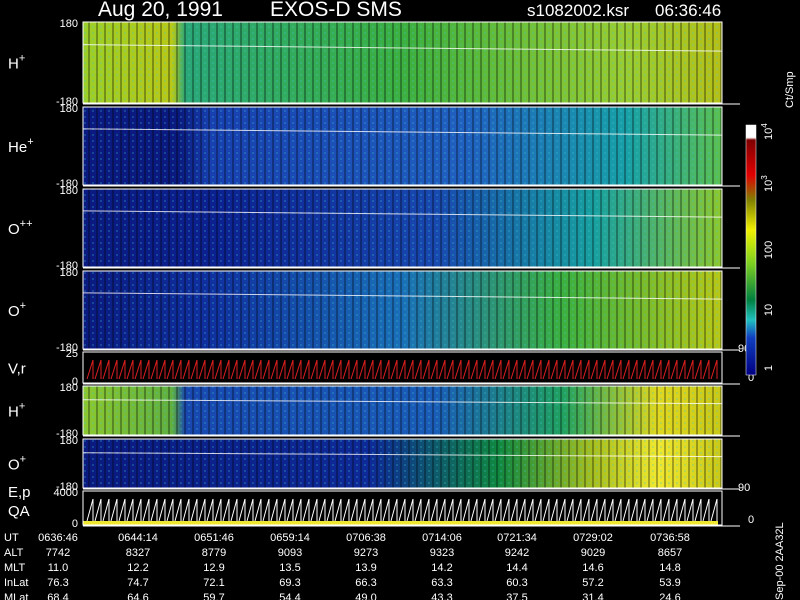 This screenshot has height=600, width=800. I want to click on ion-name: H, so click(13, 412).